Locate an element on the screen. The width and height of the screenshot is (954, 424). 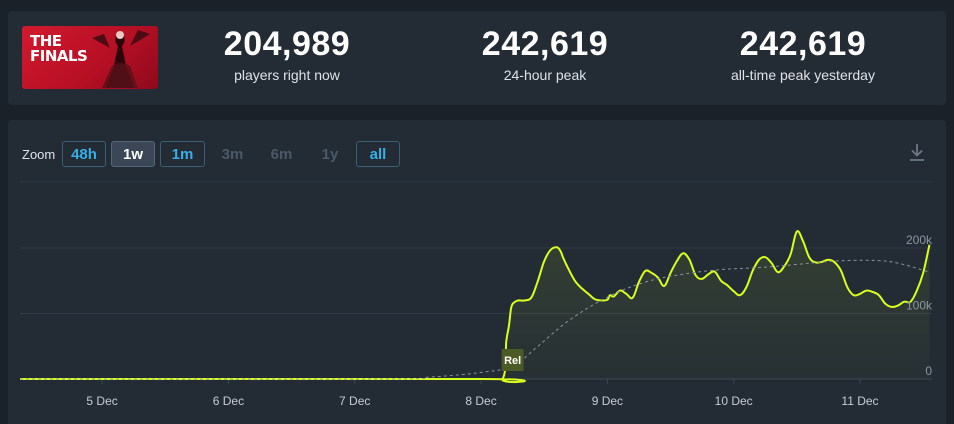
all-time-peak-label: all-time peak yesterday is located at coordinates (803, 75).